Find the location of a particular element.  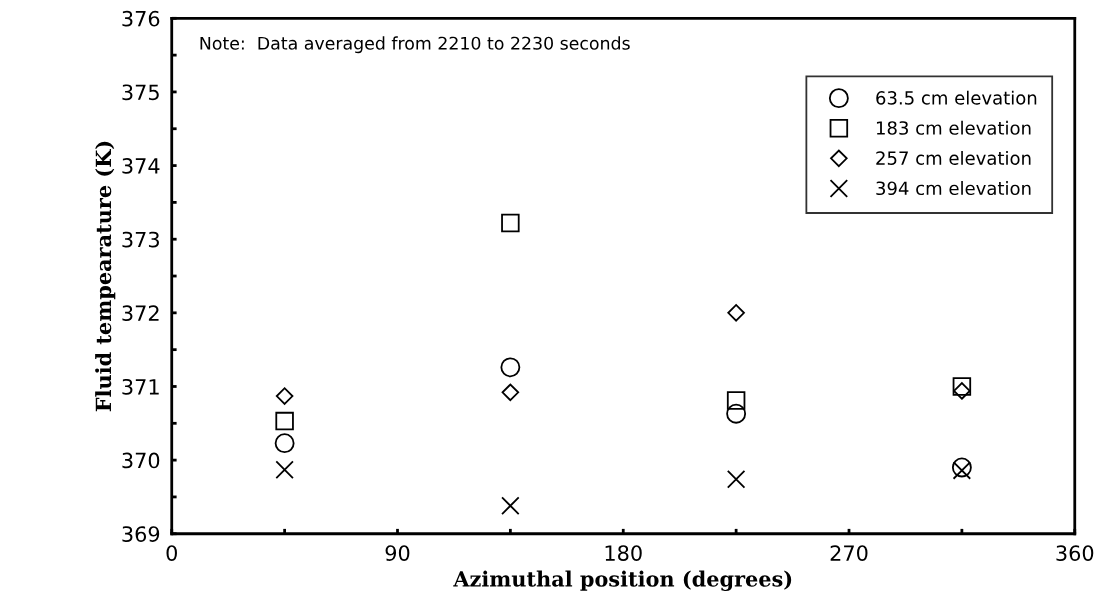

x-tick-label: 270 is located at coordinates (849, 553).